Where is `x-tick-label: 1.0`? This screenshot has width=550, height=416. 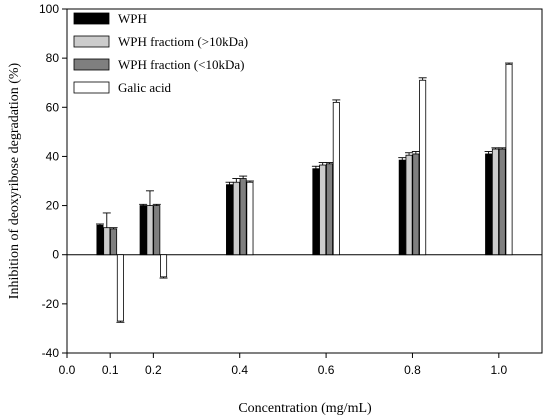
x-tick-label: 1.0 is located at coordinates (498, 370).